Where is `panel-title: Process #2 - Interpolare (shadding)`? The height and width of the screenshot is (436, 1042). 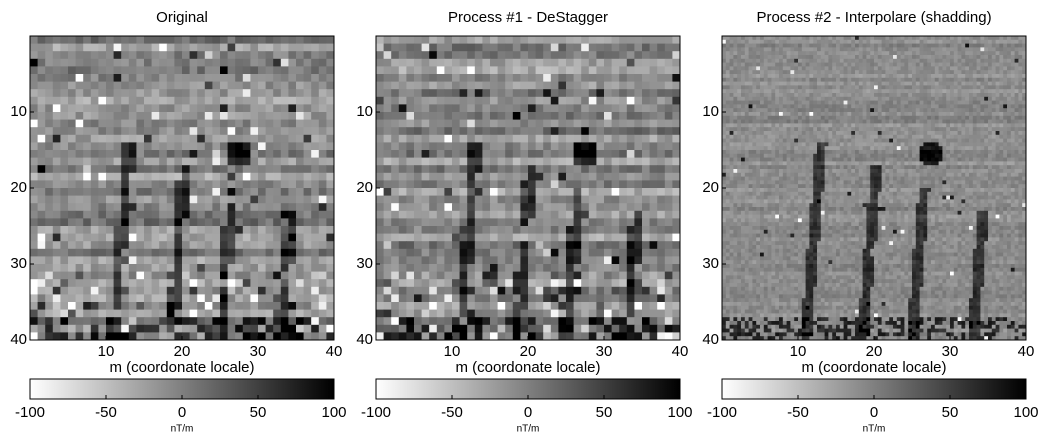
panel-title: Process #2 - Interpolare (shadding) is located at coordinates (873, 17).